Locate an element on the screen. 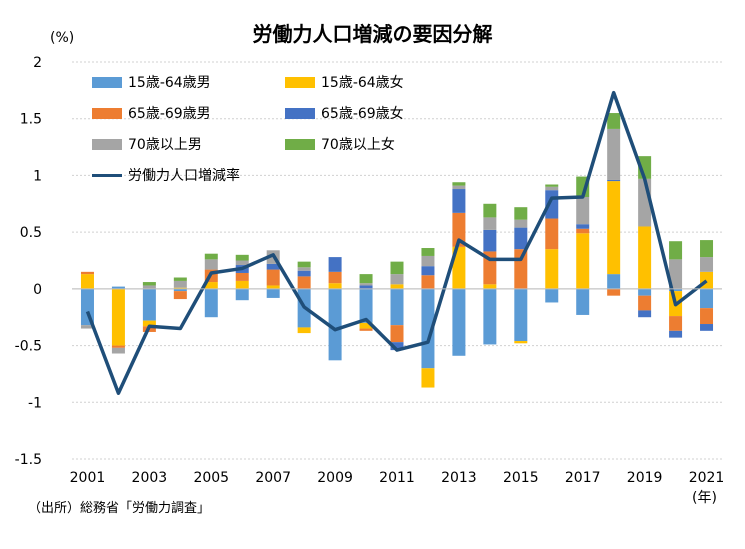 The width and height of the screenshot is (745, 549). y-tick-label: 0.5 is located at coordinates (31, 233).